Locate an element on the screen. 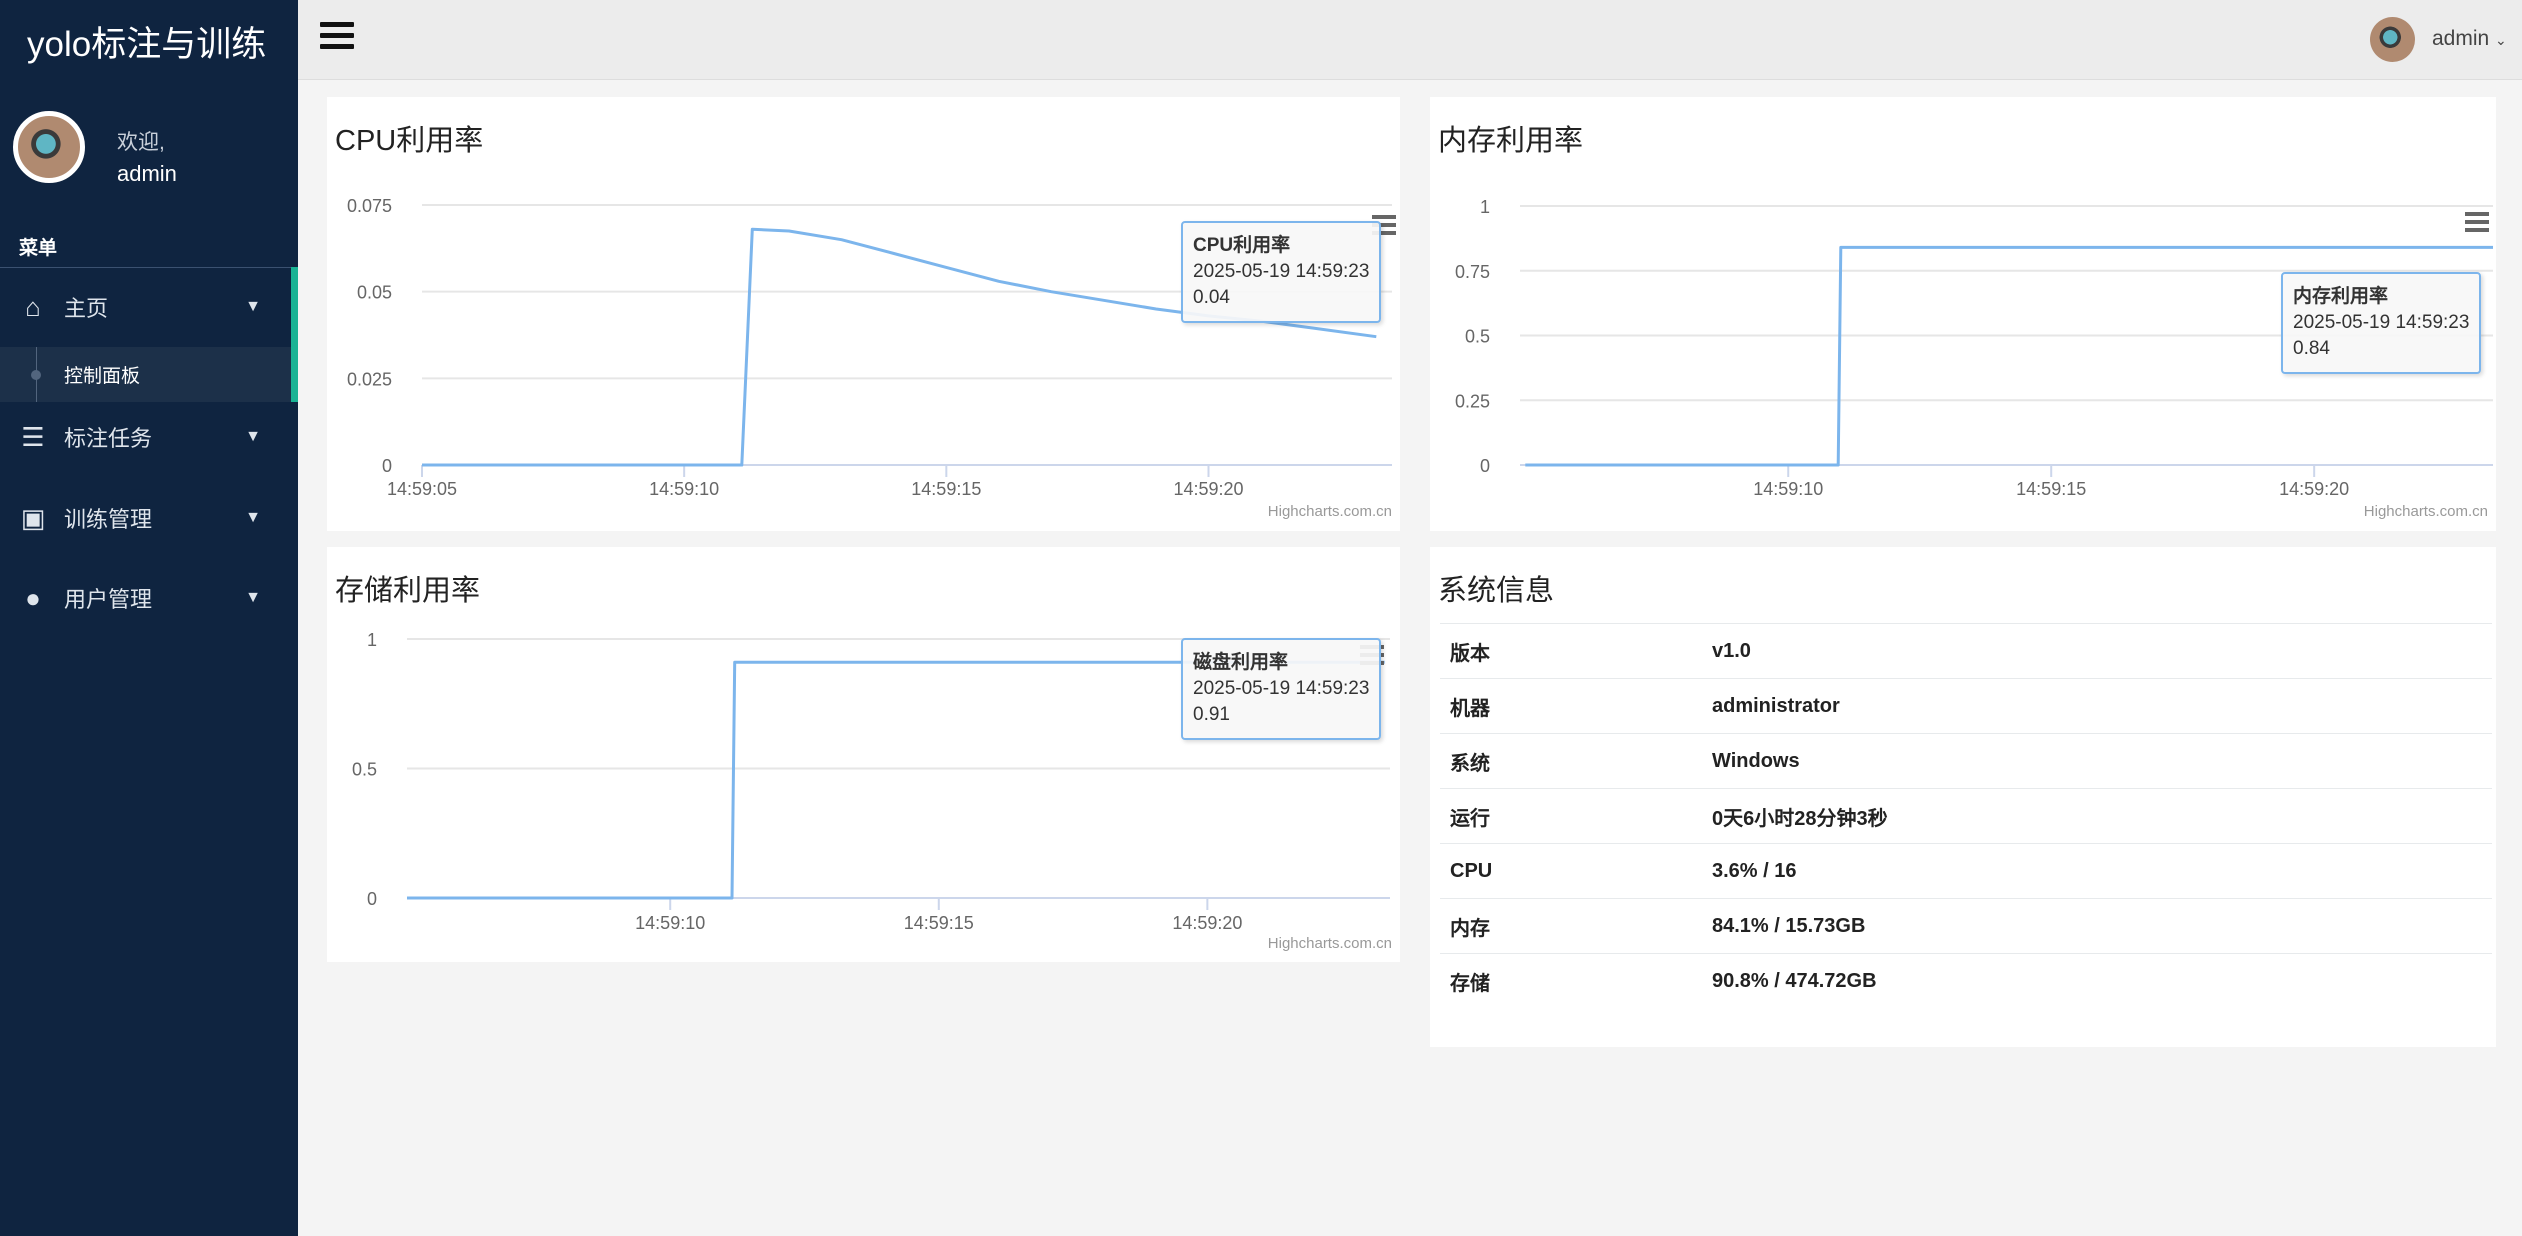 The width and height of the screenshot is (2522, 1236). top-header: admin ⌄ is located at coordinates (1410, 40).